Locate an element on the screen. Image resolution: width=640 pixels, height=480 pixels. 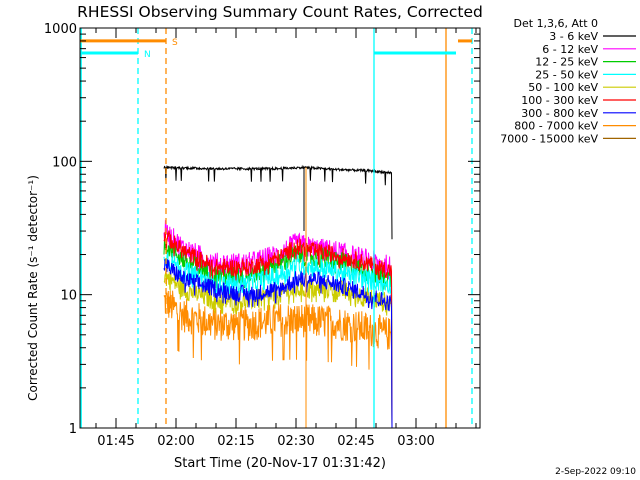
y-tick-label-4: 1000 is located at coordinates (60, 29).